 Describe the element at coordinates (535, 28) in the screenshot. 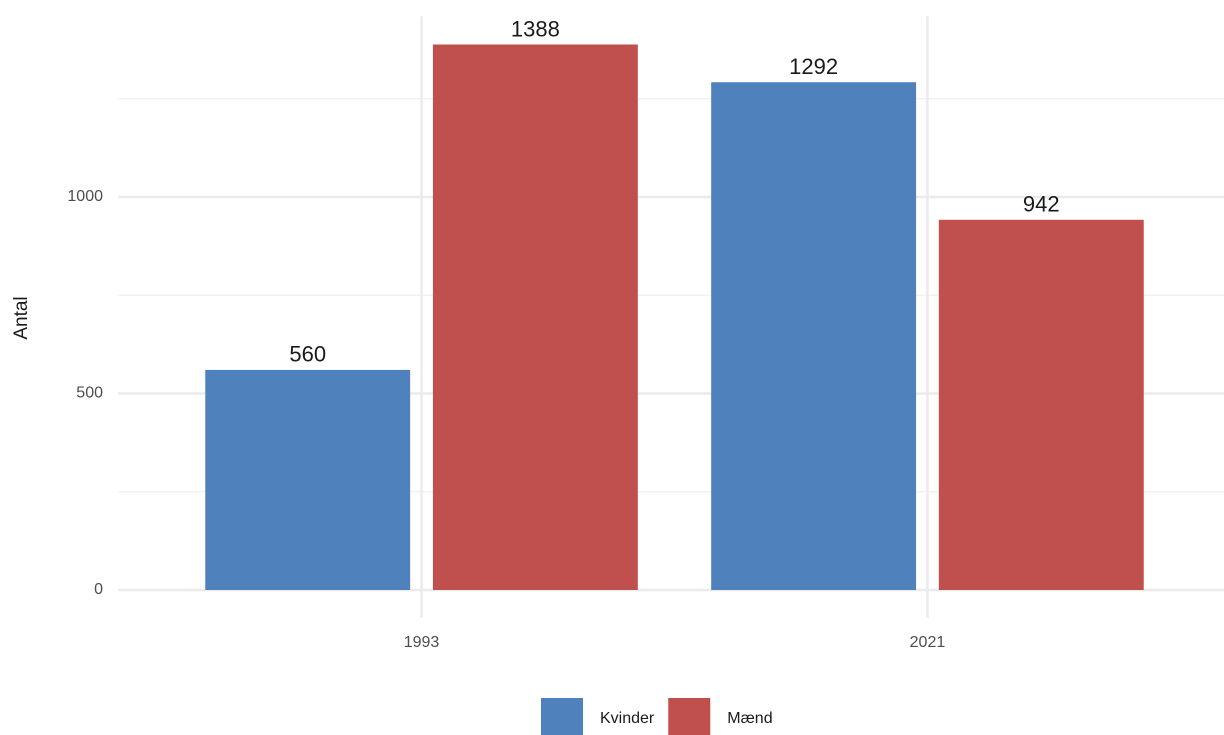

I see `value-label: 1388` at that location.